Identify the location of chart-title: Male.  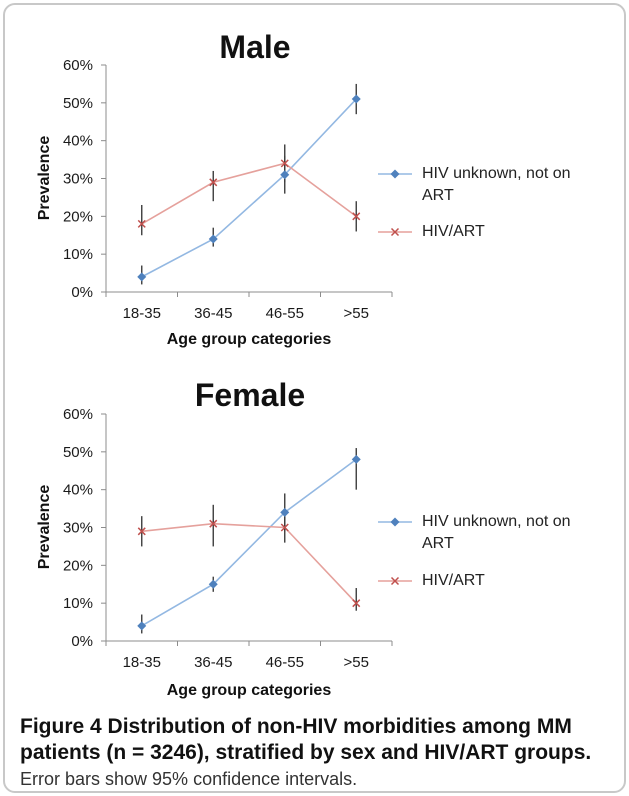
(254, 47).